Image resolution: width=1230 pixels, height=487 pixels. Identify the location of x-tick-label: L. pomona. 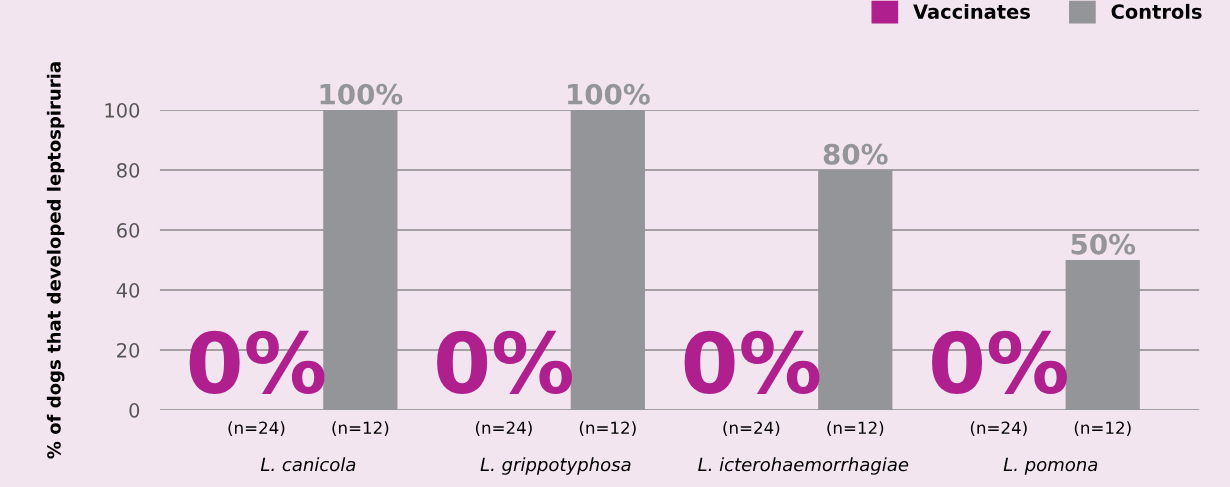
(1050, 466).